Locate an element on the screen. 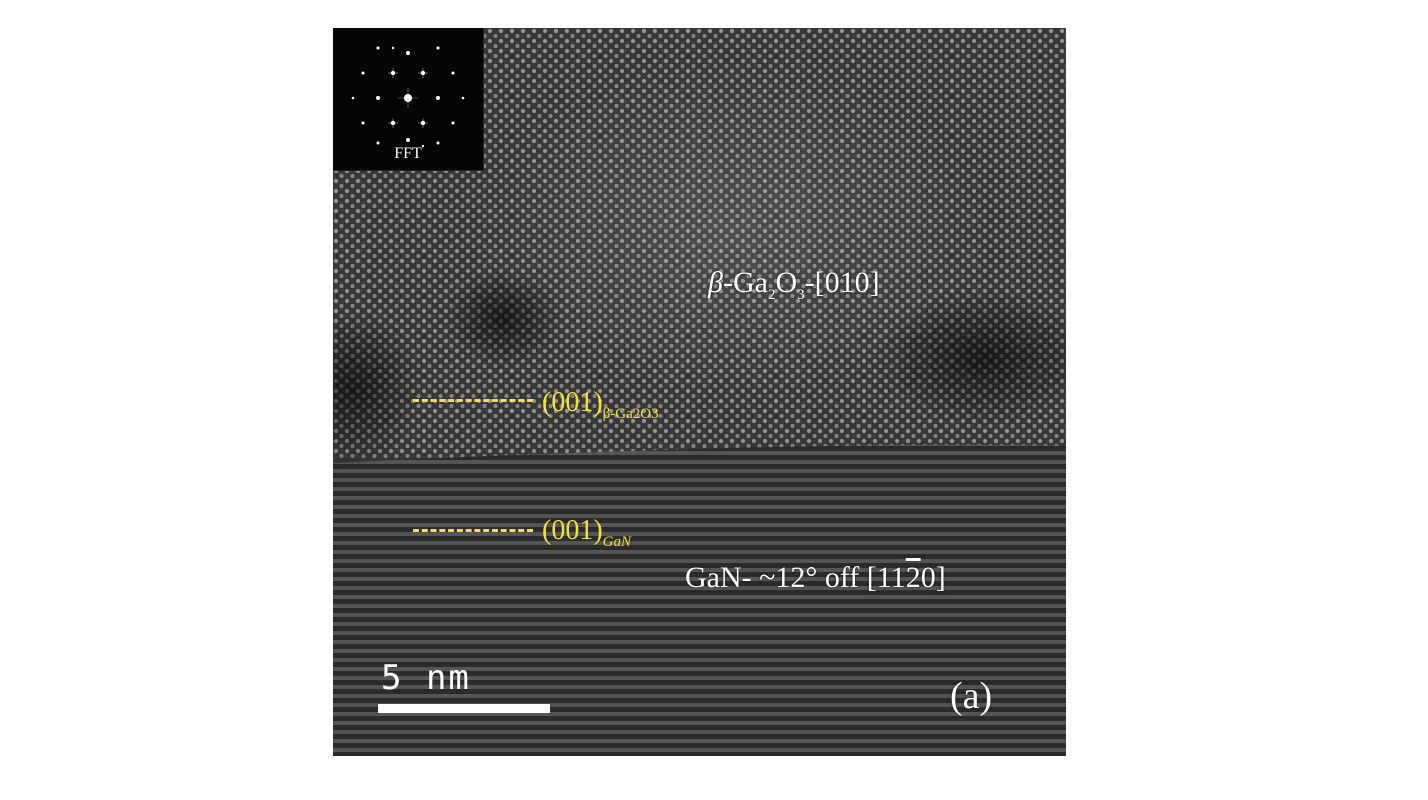 The image size is (1428, 800). fft-label: FFT is located at coordinates (408, 153).